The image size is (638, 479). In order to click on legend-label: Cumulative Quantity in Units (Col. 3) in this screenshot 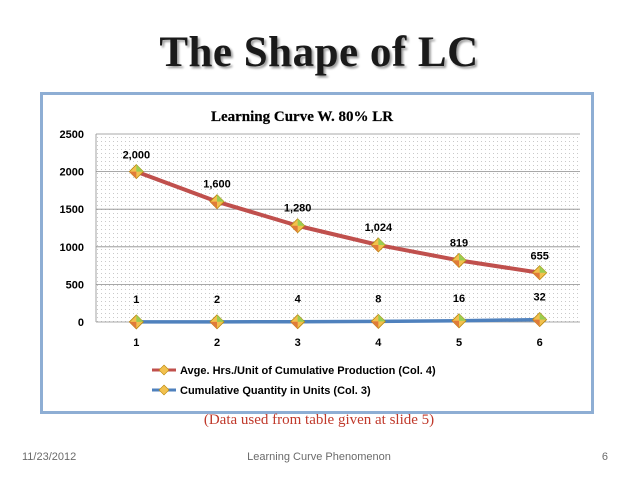, I will do `click(275, 391)`.